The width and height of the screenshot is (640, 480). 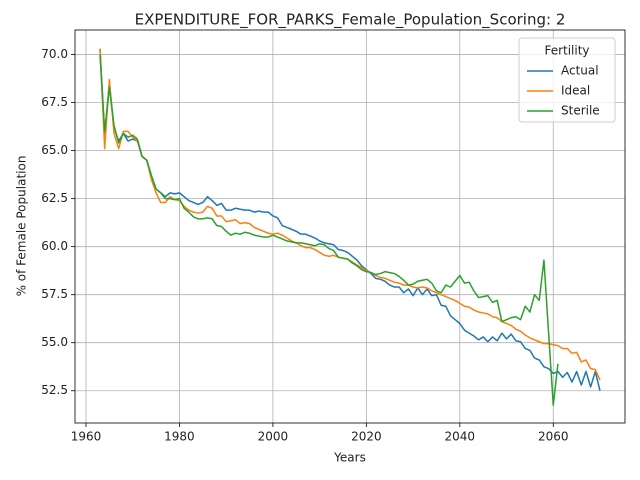 I want to click on y-tick-label: 52.5, so click(x=54, y=390).